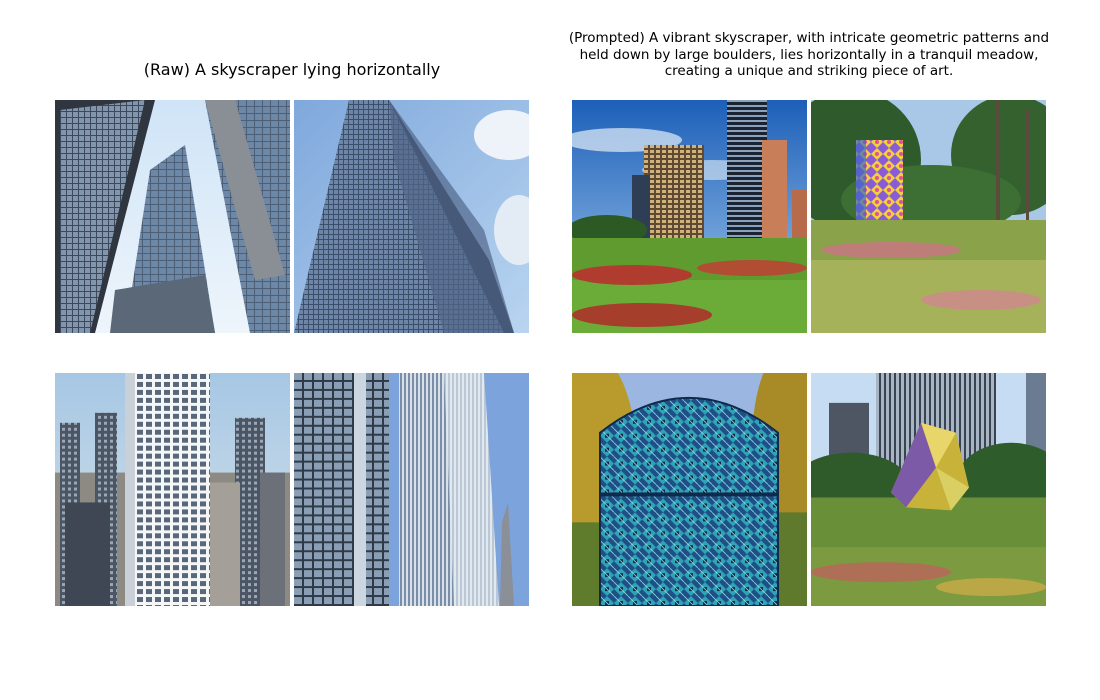  I want to click on raw-panel-title: (Raw) A skyscraper lying horizontally, so click(292, 69).